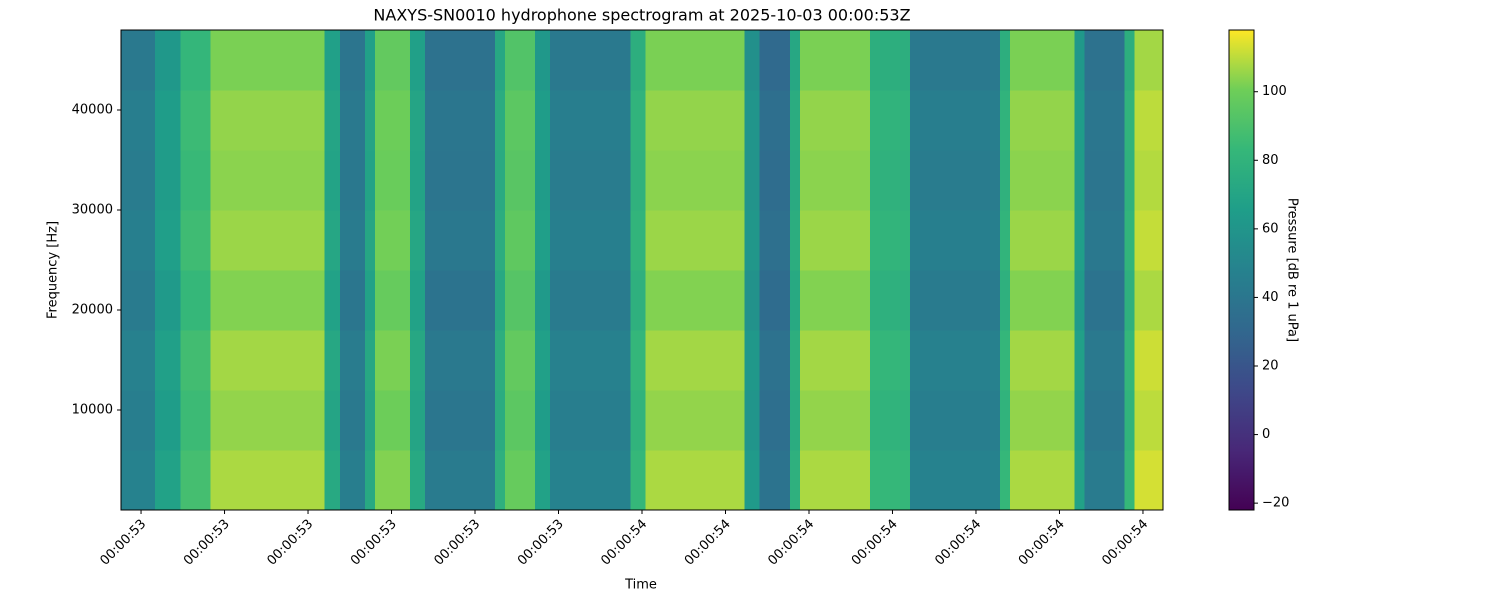 This screenshot has width=1500, height=600. Describe the element at coordinates (1275, 503) in the screenshot. I see `colorbar-tick-label: −20` at that location.